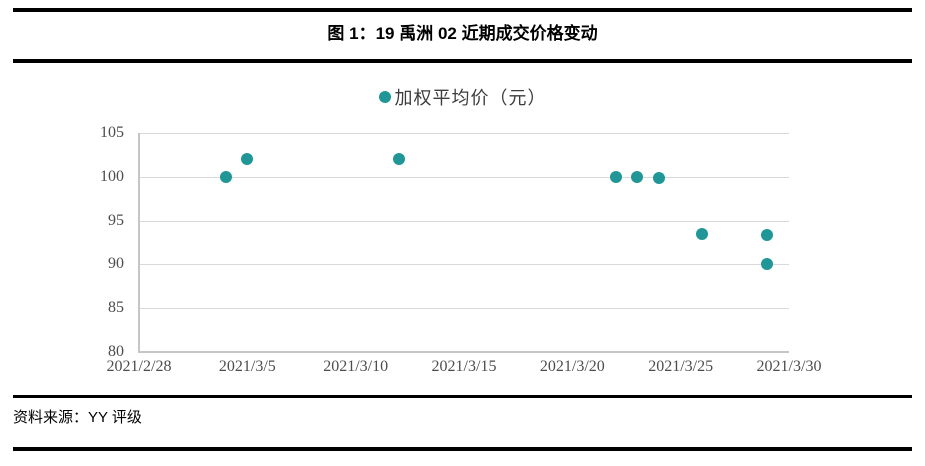 This screenshot has height=466, width=925. I want to click on source-divider-rule, so click(462, 396).